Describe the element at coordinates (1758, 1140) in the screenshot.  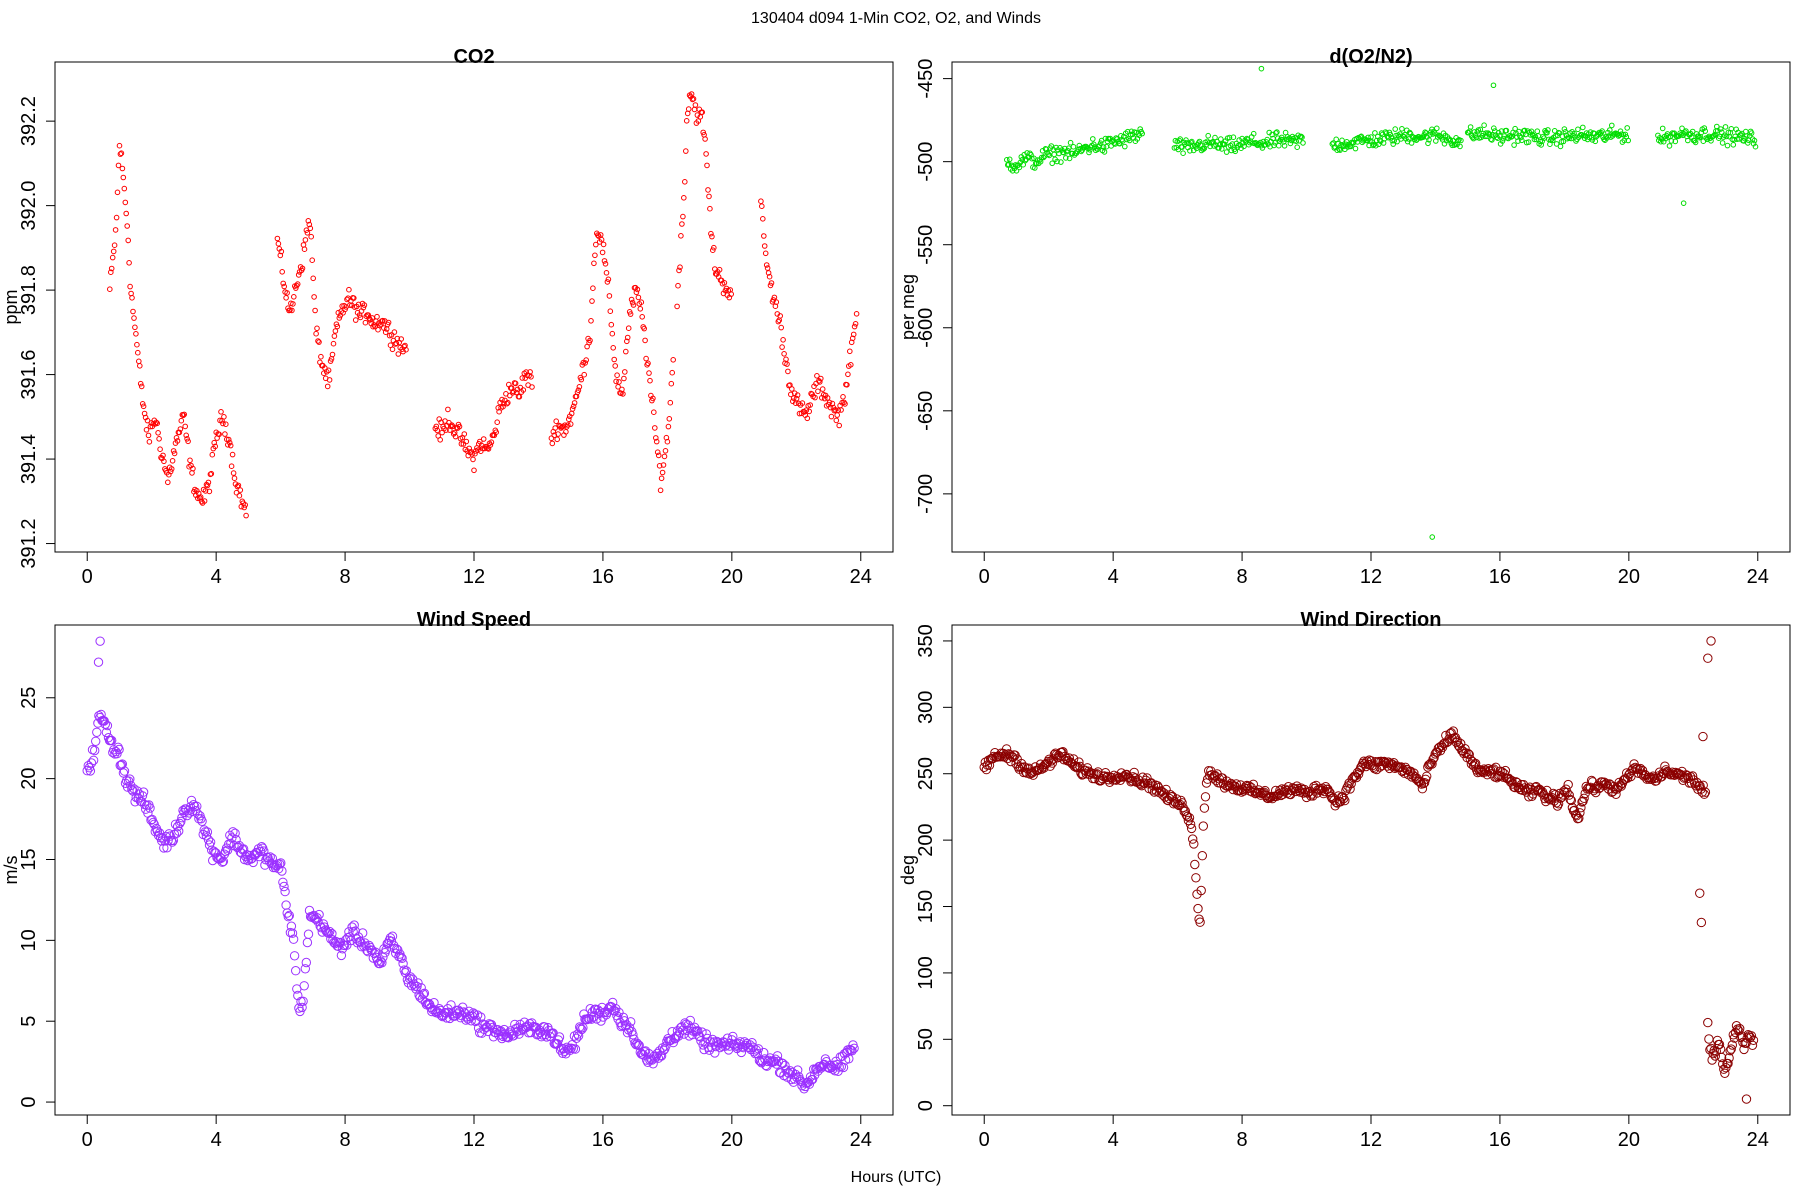
I see `x-tick-label: 24` at that location.